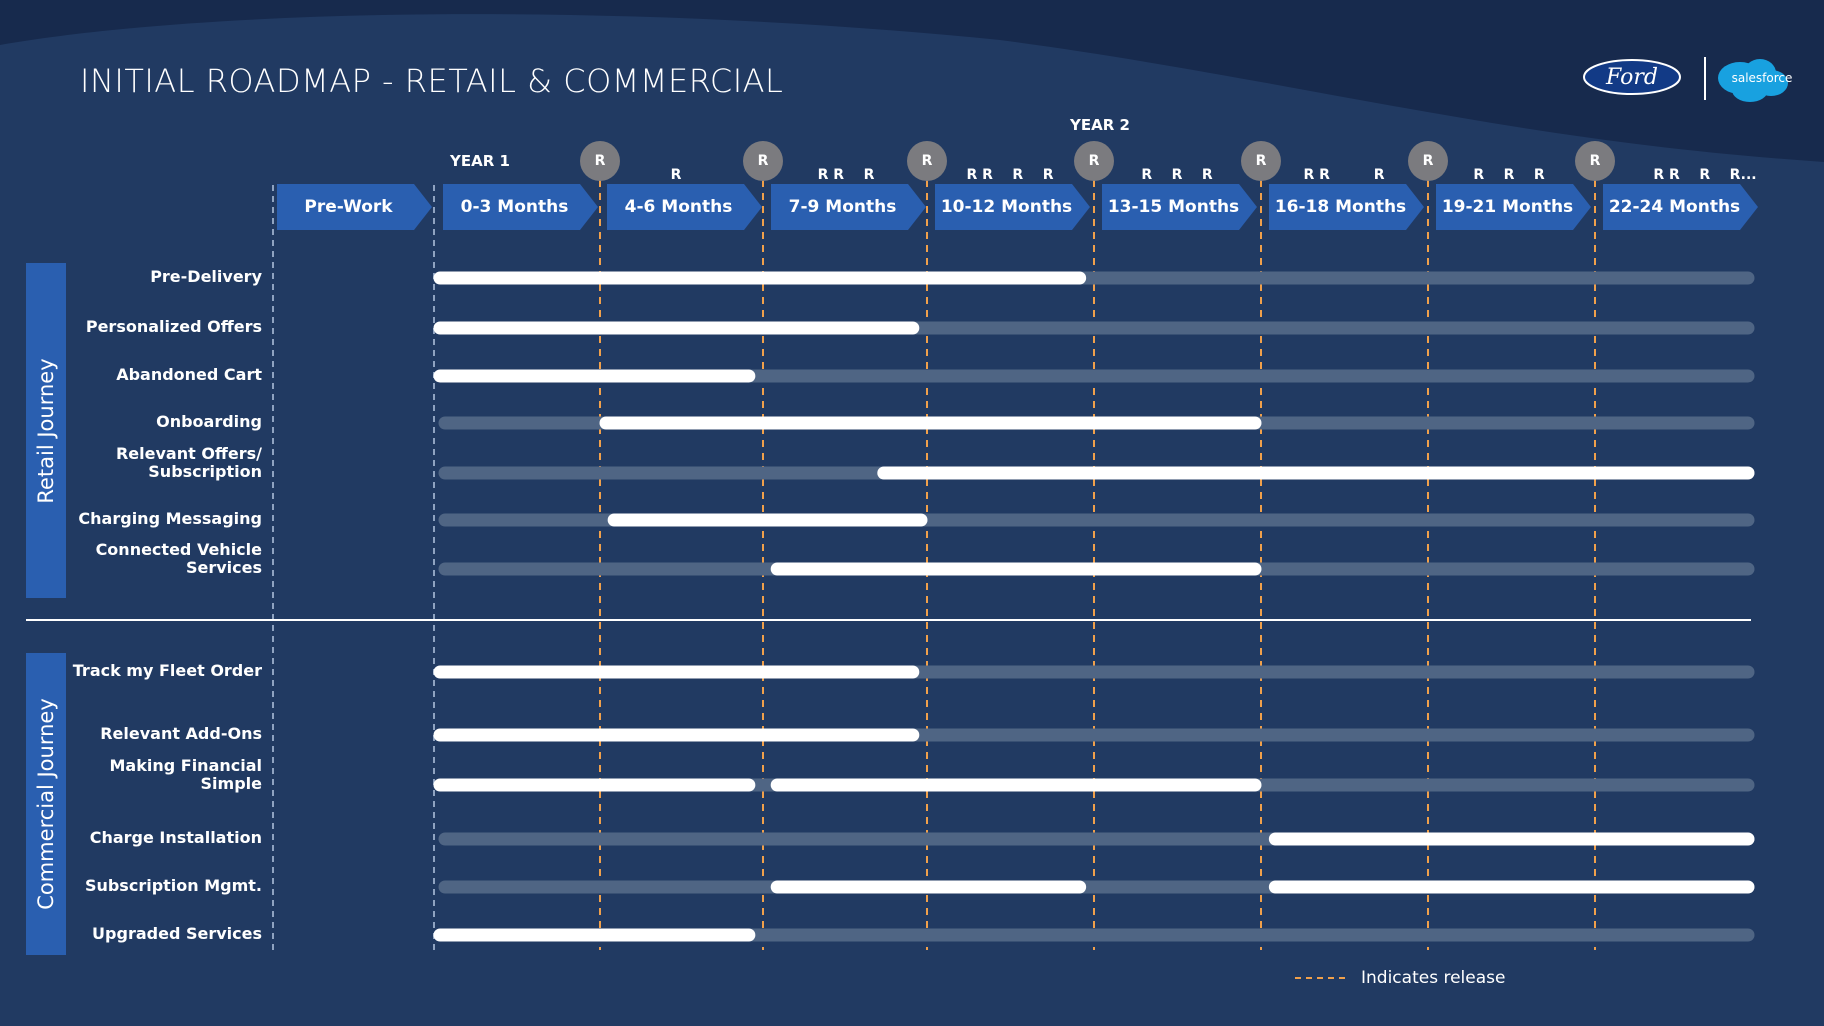 This screenshot has height=1026, width=1824. What do you see at coordinates (1433, 978) in the screenshot?
I see `legend-label: Indicates release` at bounding box center [1433, 978].